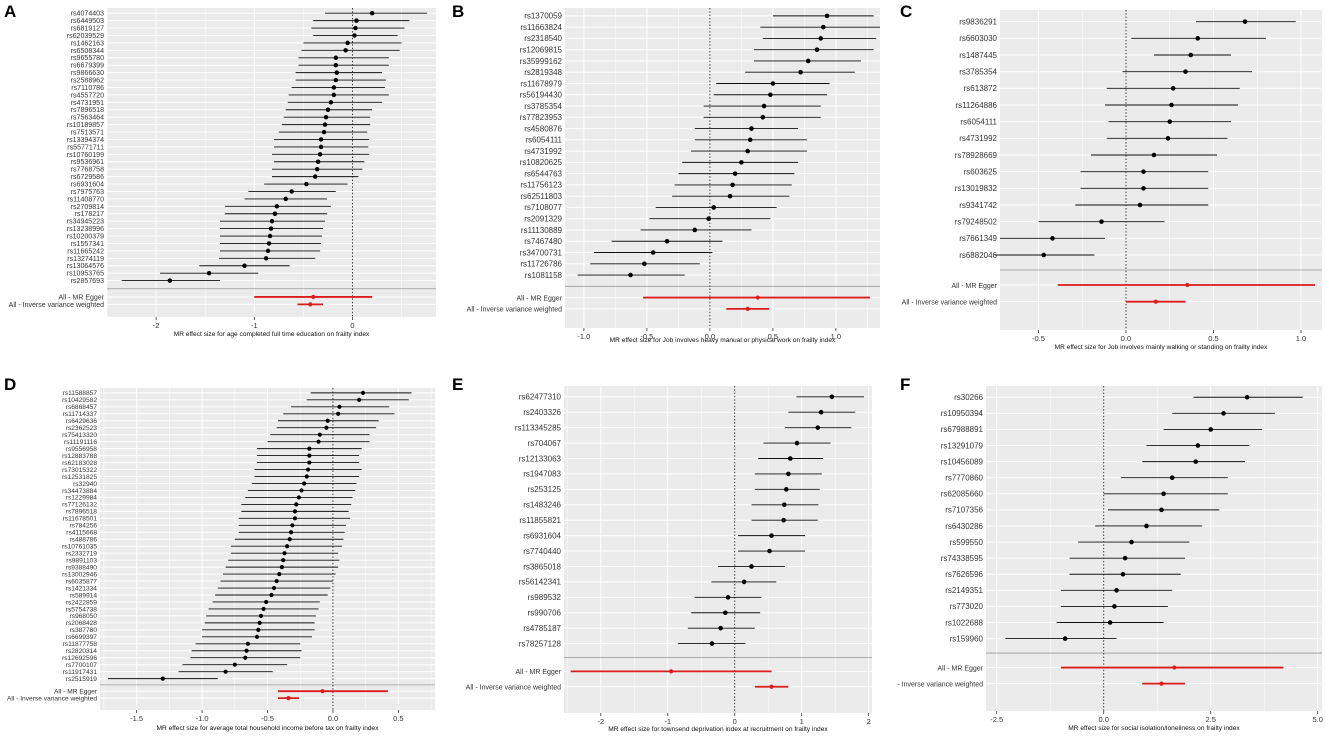 This screenshot has width=1325, height=742. Describe the element at coordinates (87, 73) in the screenshot. I see `snp-label: rs9866630` at that location.